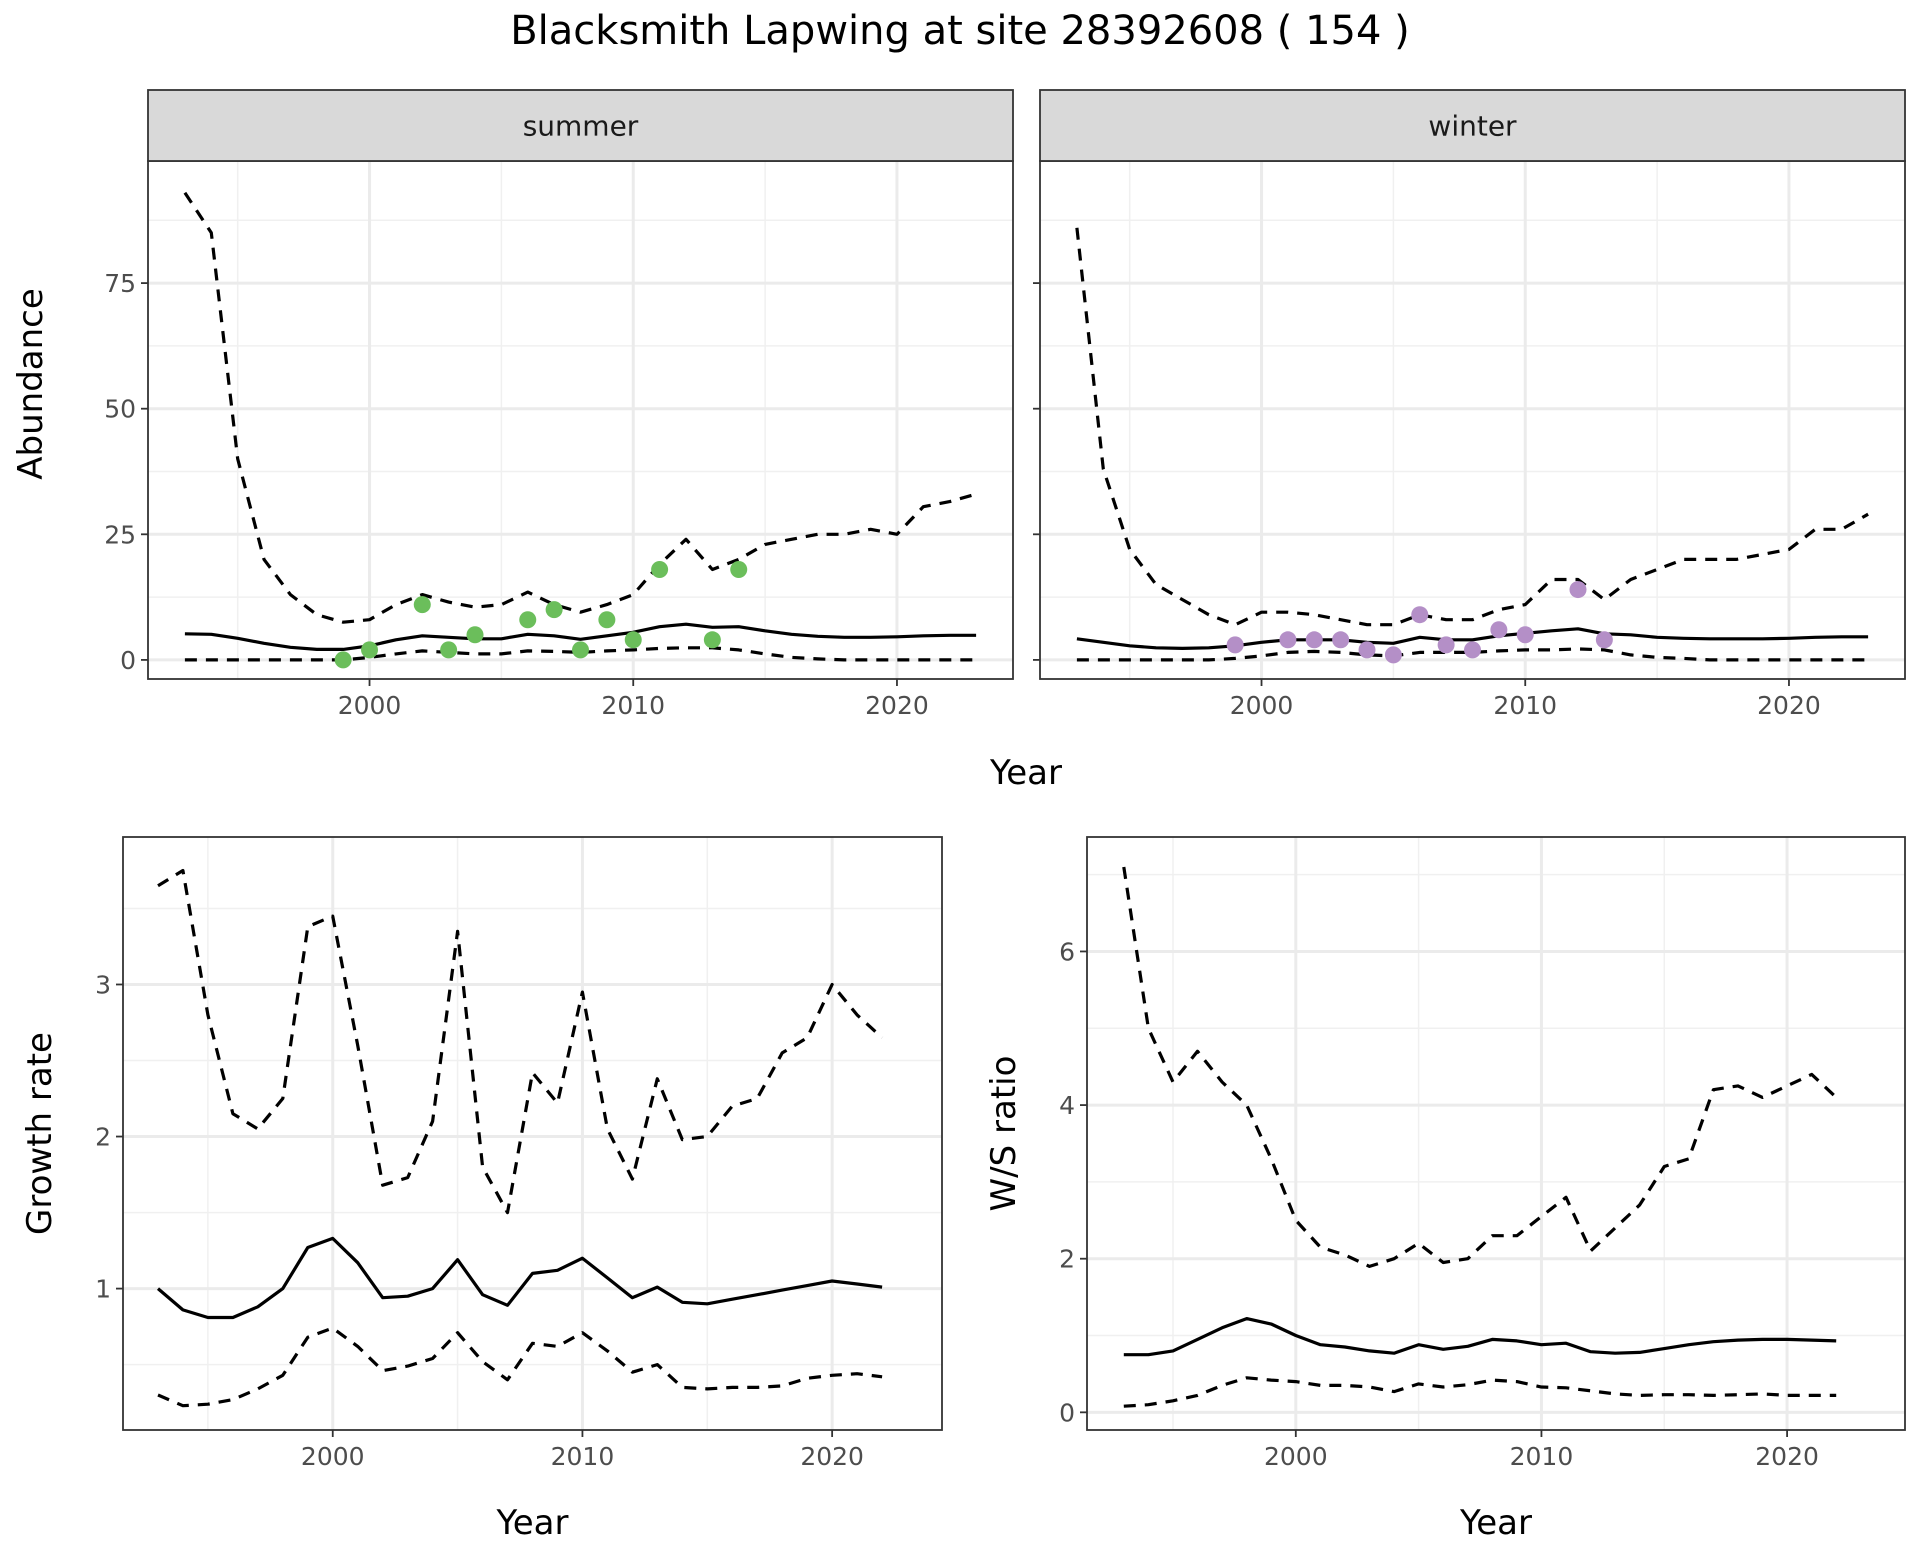 The height and width of the screenshot is (1560, 1920). Describe the element at coordinates (40, 1133) in the screenshot. I see `y-axis-title: Growth rate` at that location.